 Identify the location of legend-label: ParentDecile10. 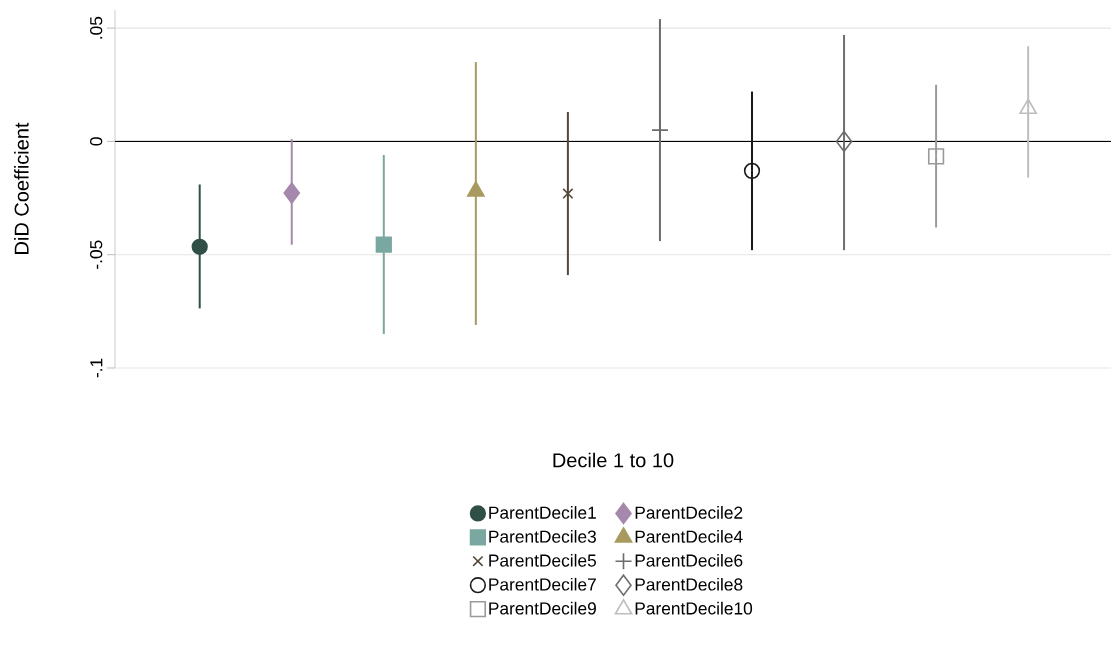
(694, 608).